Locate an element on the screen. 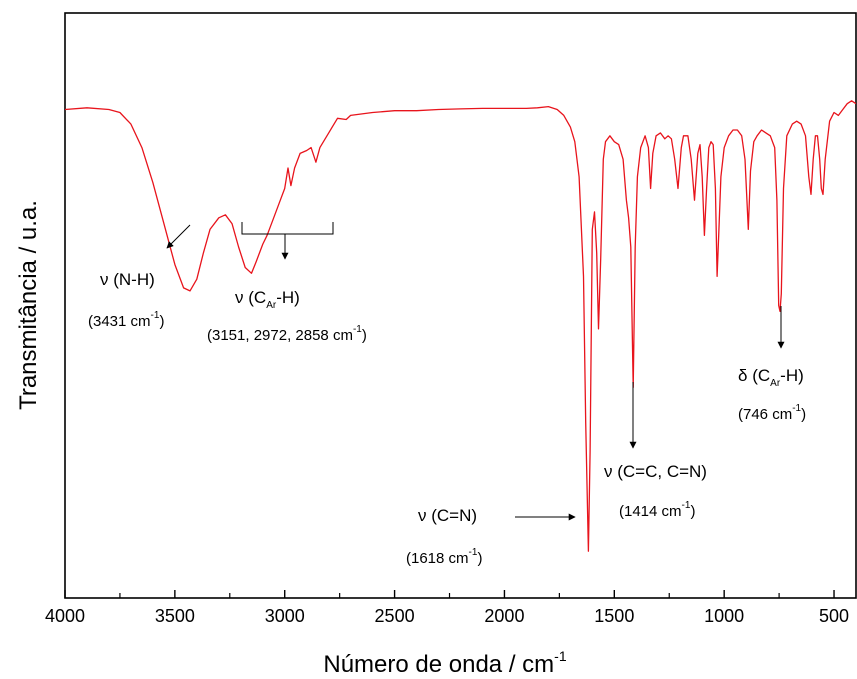 The height and width of the screenshot is (679, 857). y-axis-title: Transmitância / u.a. is located at coordinates (28, 305).